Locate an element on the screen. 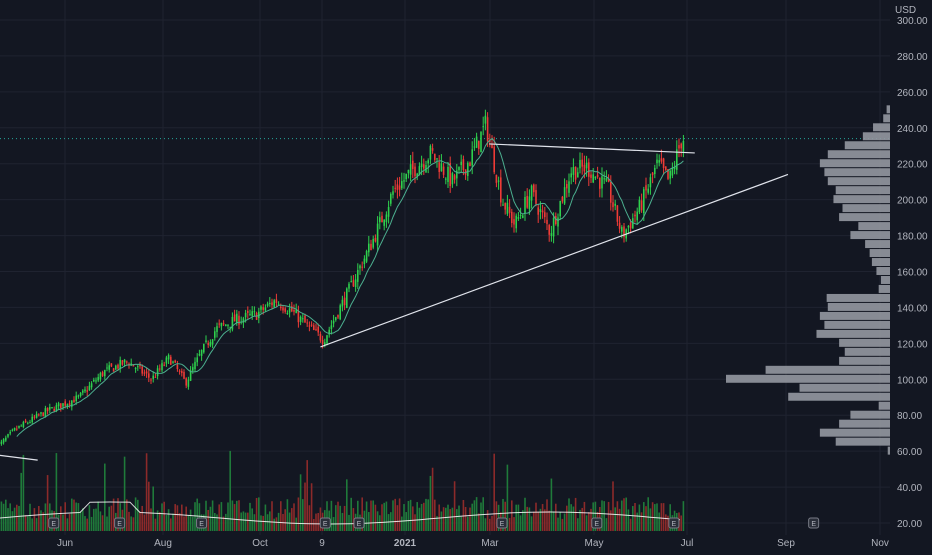 Image resolution: width=932 pixels, height=555 pixels. x-tick-label: Oct is located at coordinates (260, 543).